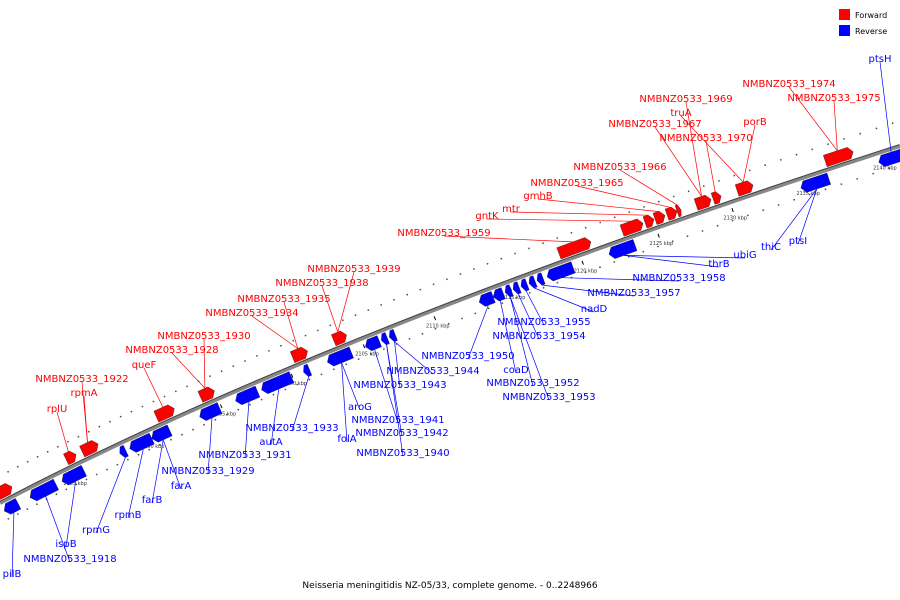 Image resolution: width=900 pixels, height=600 pixels. I want to click on gene-label: NMBNZ0533_1930, so click(203, 336).